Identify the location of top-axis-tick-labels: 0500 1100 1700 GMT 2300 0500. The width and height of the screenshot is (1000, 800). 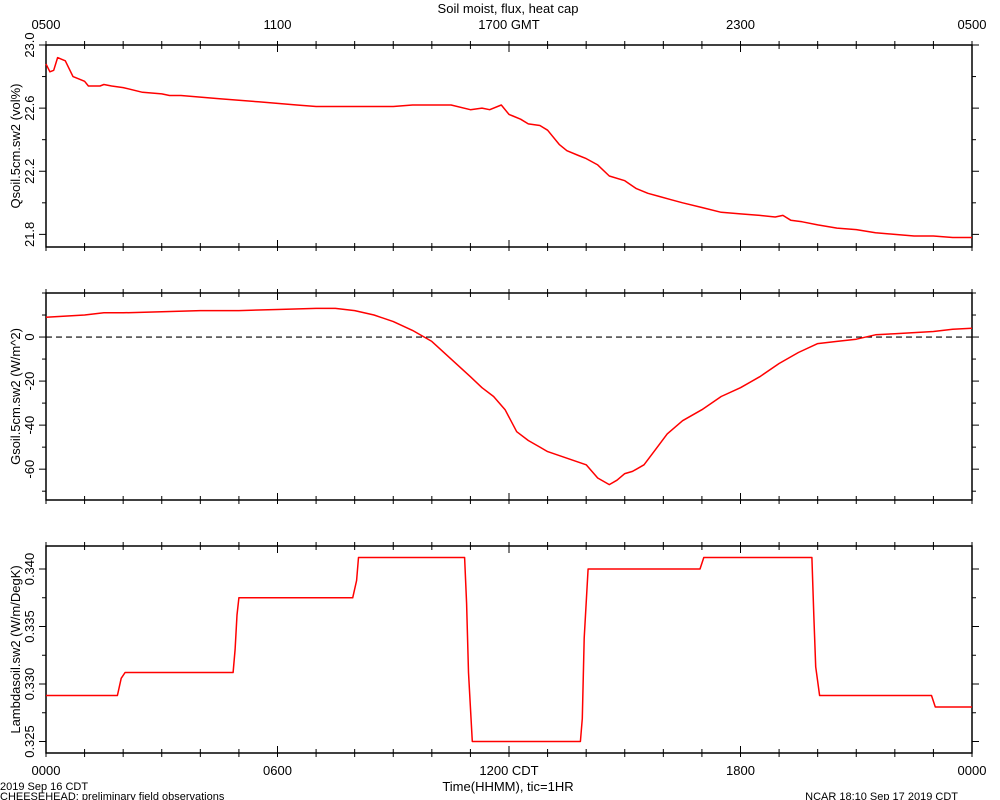
(509, 24).